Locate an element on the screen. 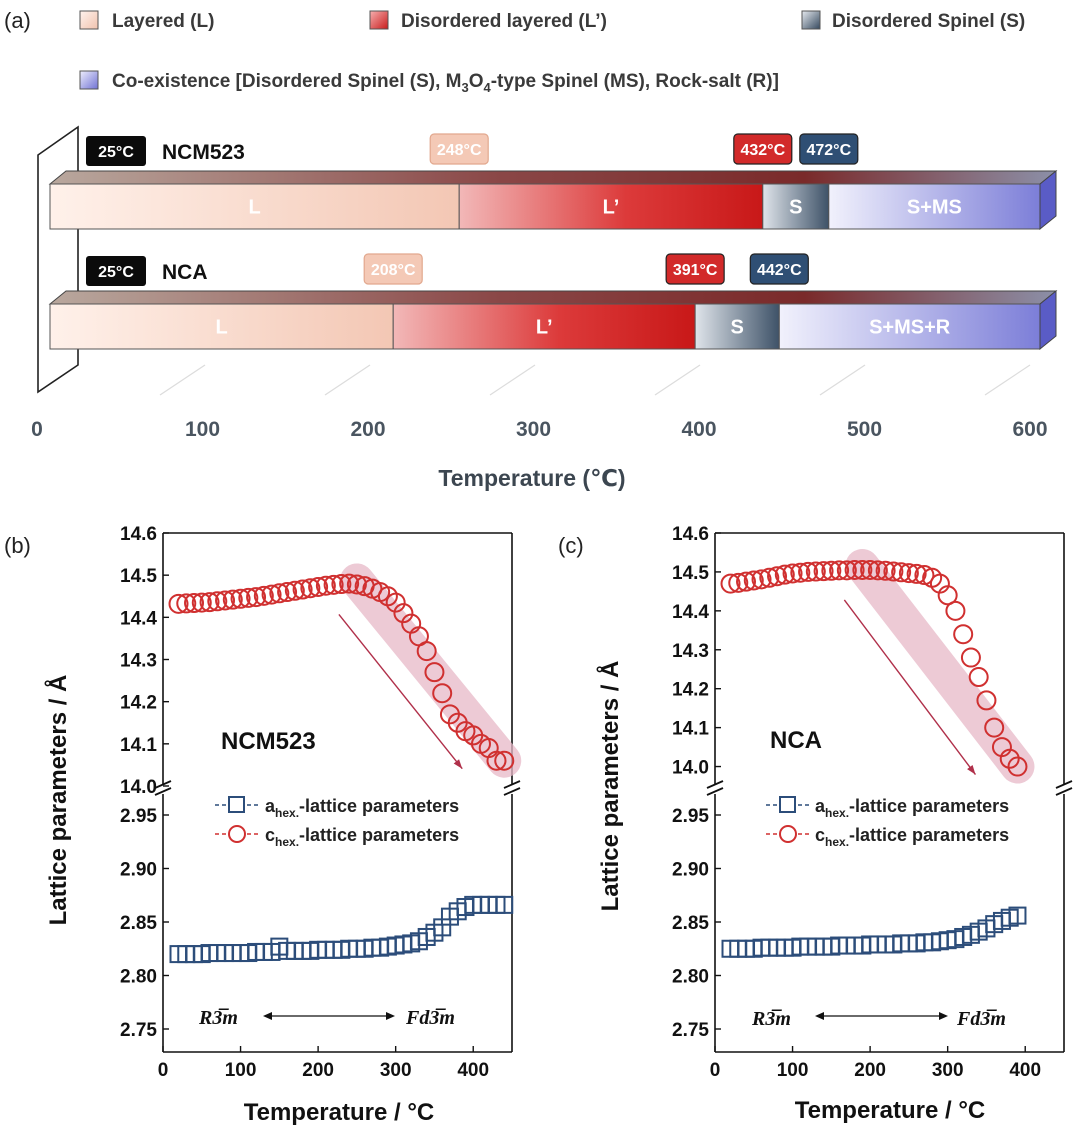 This screenshot has height=1131, width=1080. panel-b-y-tick-label-upper: 14.5 is located at coordinates (138, 576).